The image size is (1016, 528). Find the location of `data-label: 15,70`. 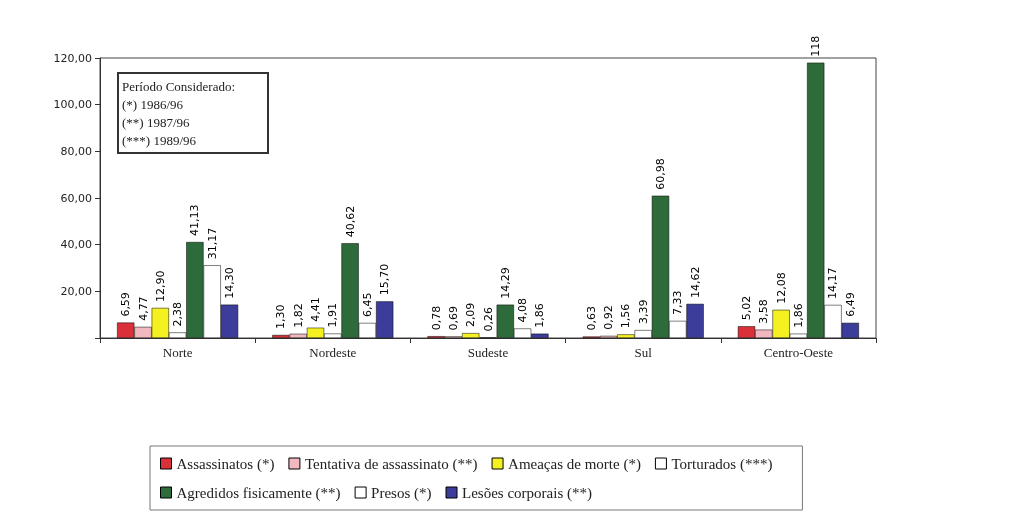

data-label: 15,70 is located at coordinates (385, 279).